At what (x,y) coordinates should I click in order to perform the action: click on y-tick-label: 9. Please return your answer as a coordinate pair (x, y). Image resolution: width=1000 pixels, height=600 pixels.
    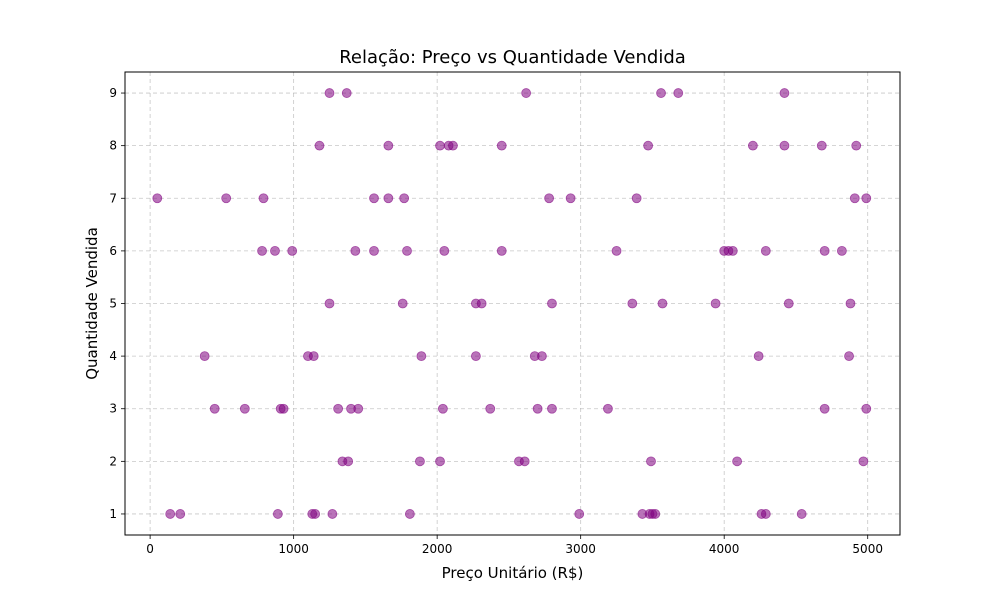
    Looking at the image, I should click on (113, 93).